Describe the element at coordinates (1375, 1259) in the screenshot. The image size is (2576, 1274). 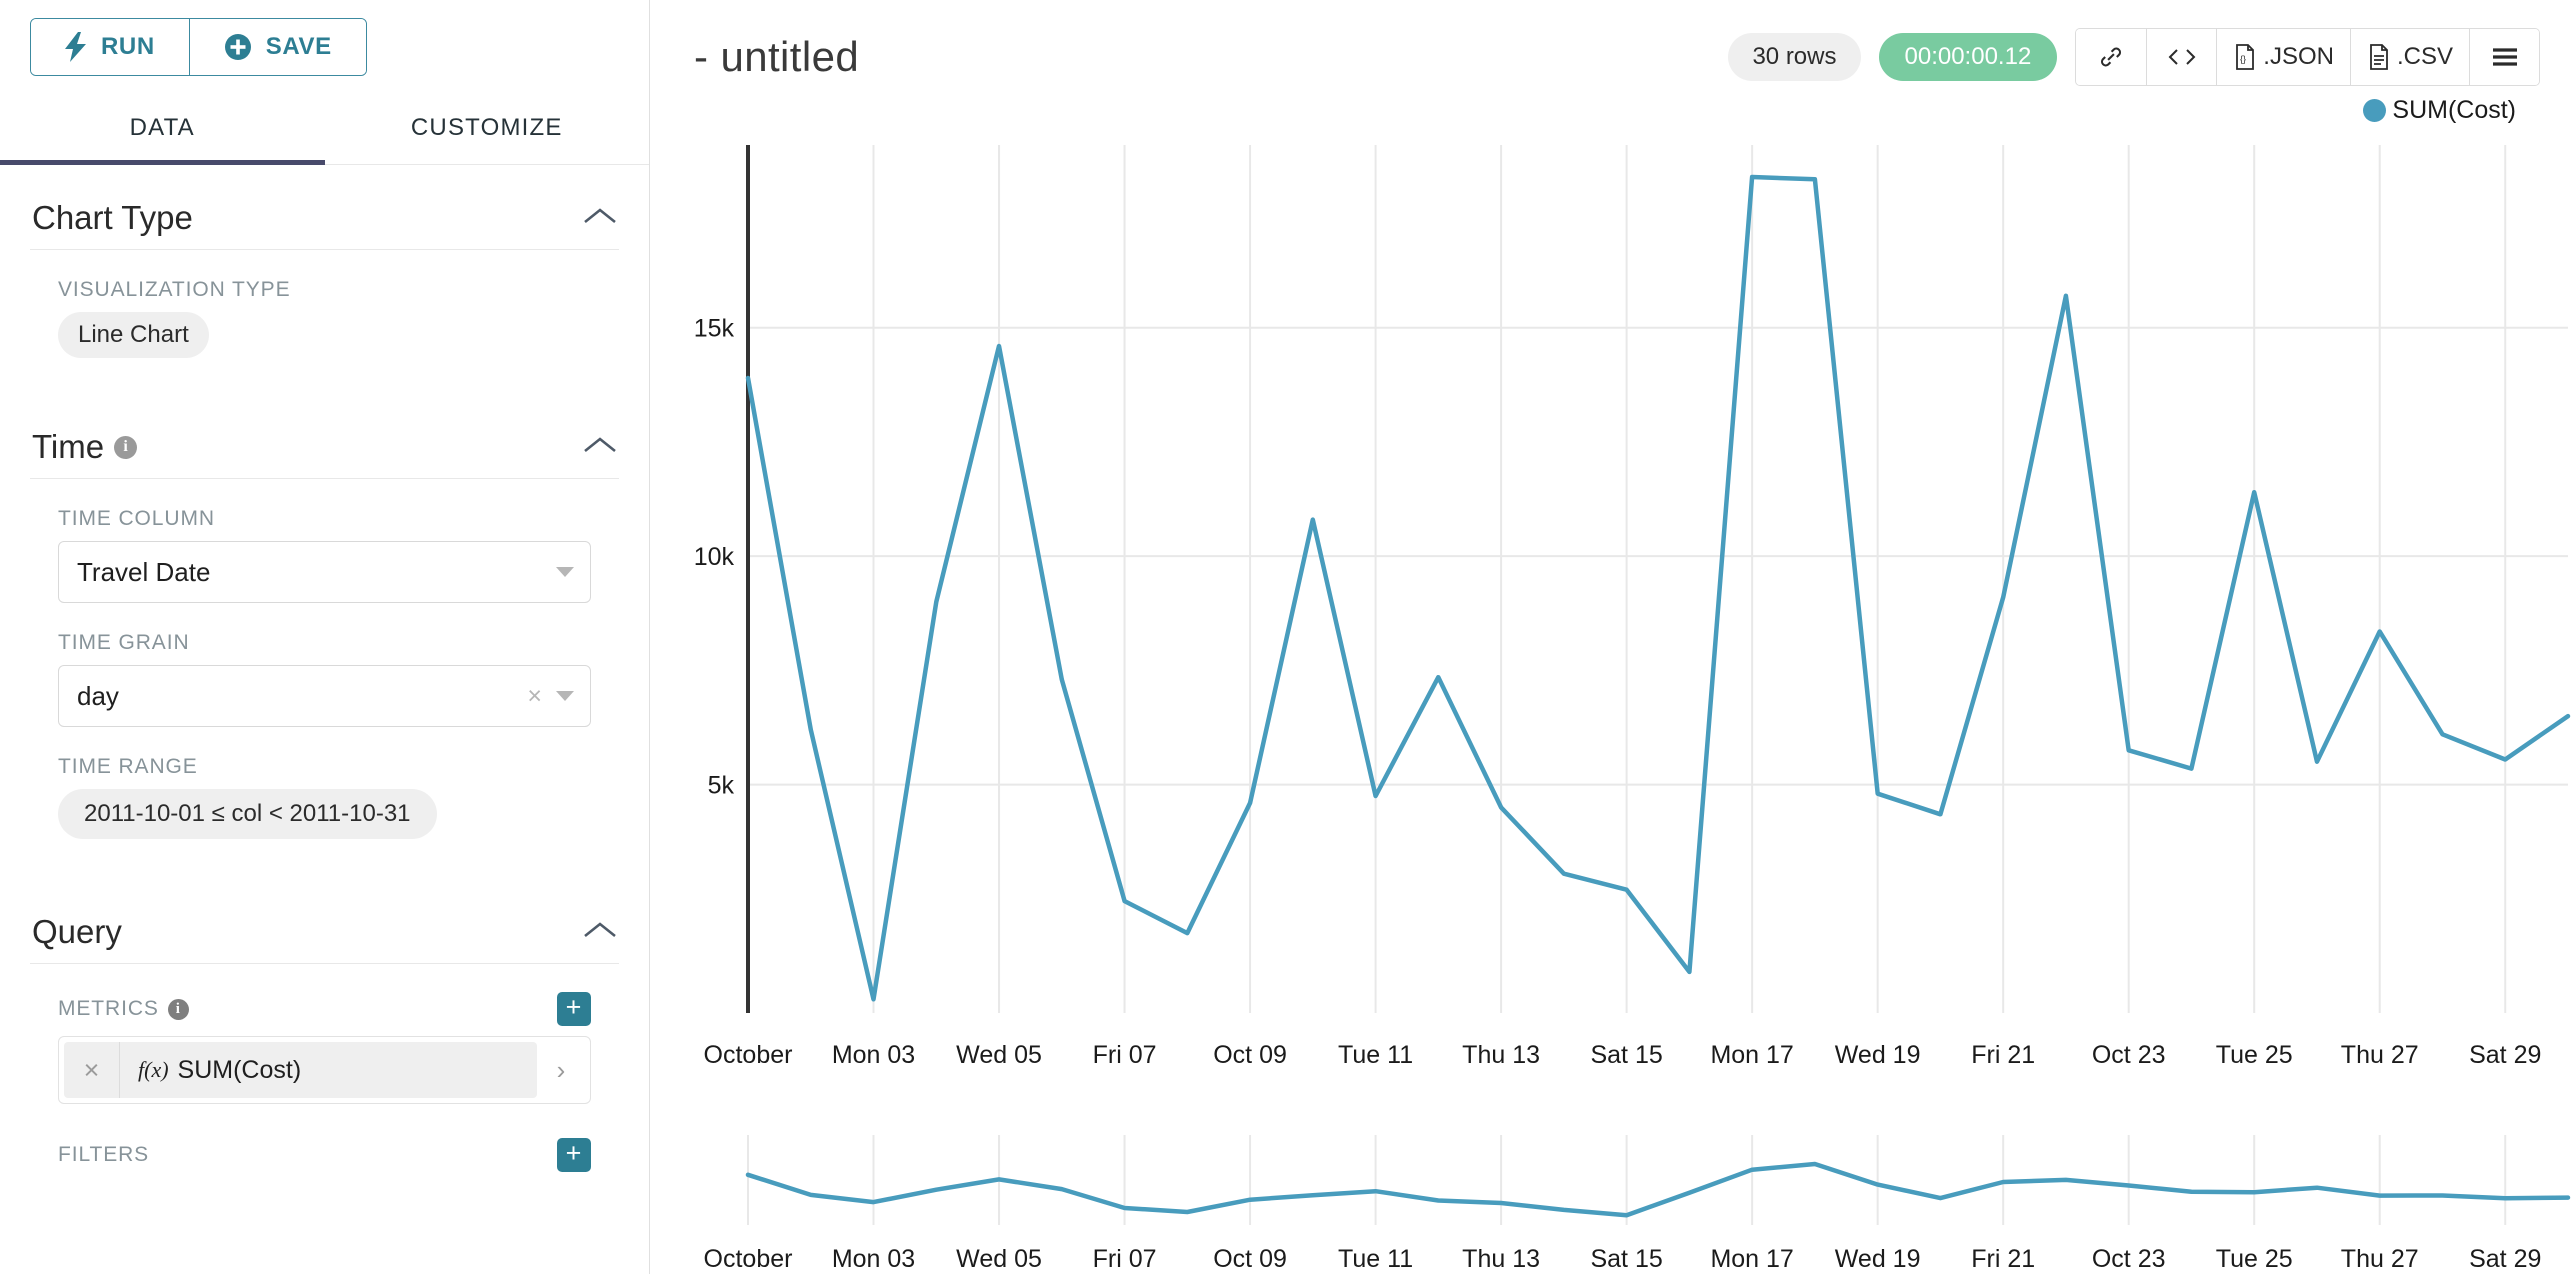
I see `brush-x-axis-tick-label: Tue 11` at that location.